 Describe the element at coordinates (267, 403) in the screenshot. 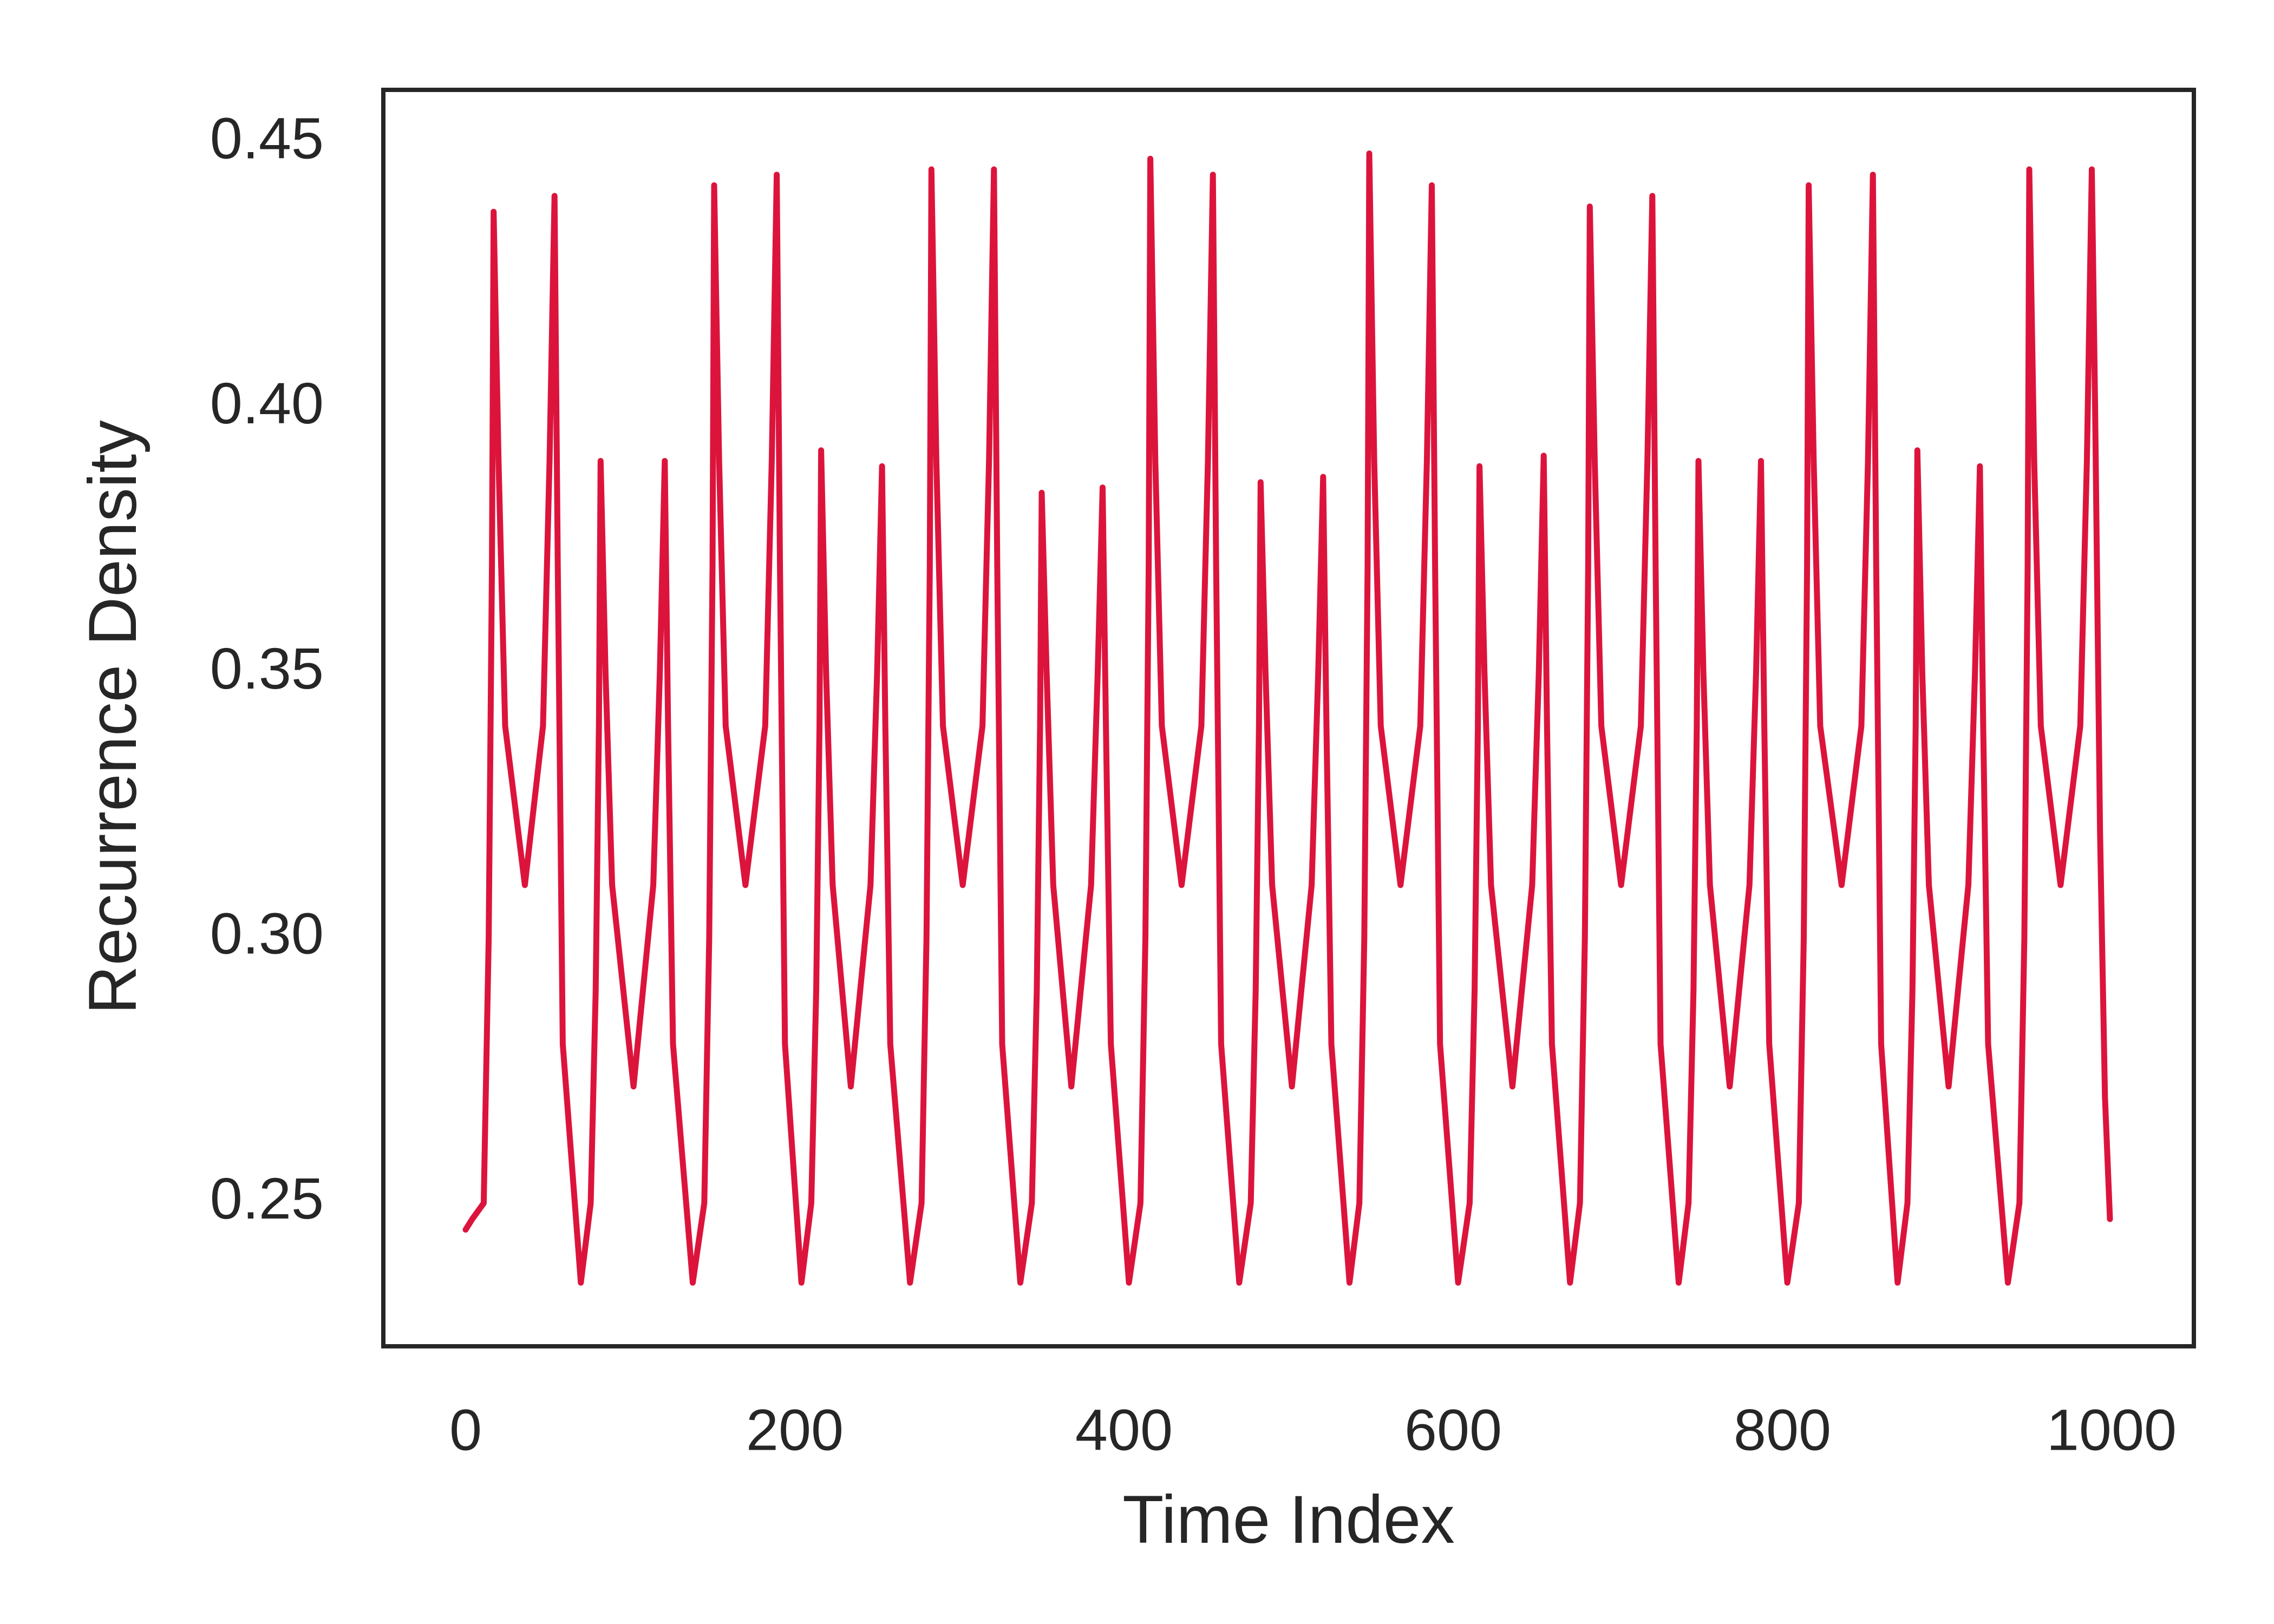

I see `y-tick-label: 0.40` at that location.